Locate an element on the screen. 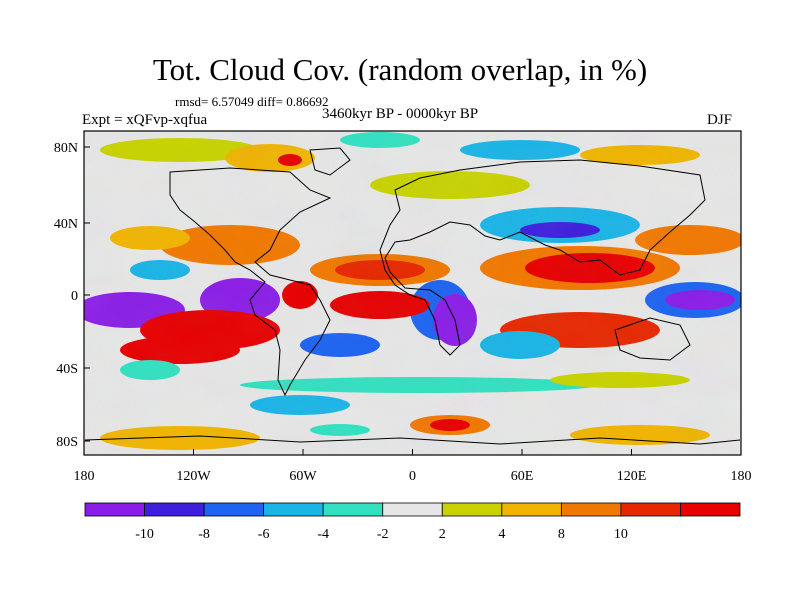 This screenshot has height=600, width=800. colorbar-label: -6 is located at coordinates (264, 534).